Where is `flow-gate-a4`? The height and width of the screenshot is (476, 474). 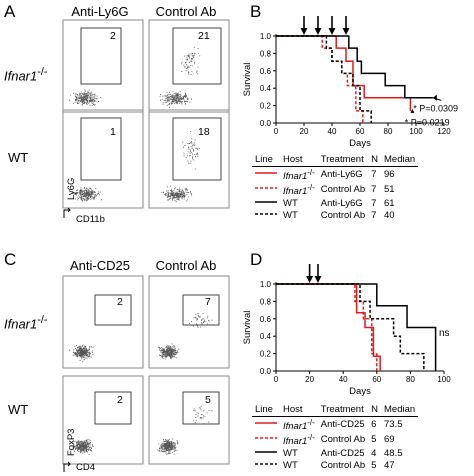
flow-gate-a4 is located at coordinates (197, 149).